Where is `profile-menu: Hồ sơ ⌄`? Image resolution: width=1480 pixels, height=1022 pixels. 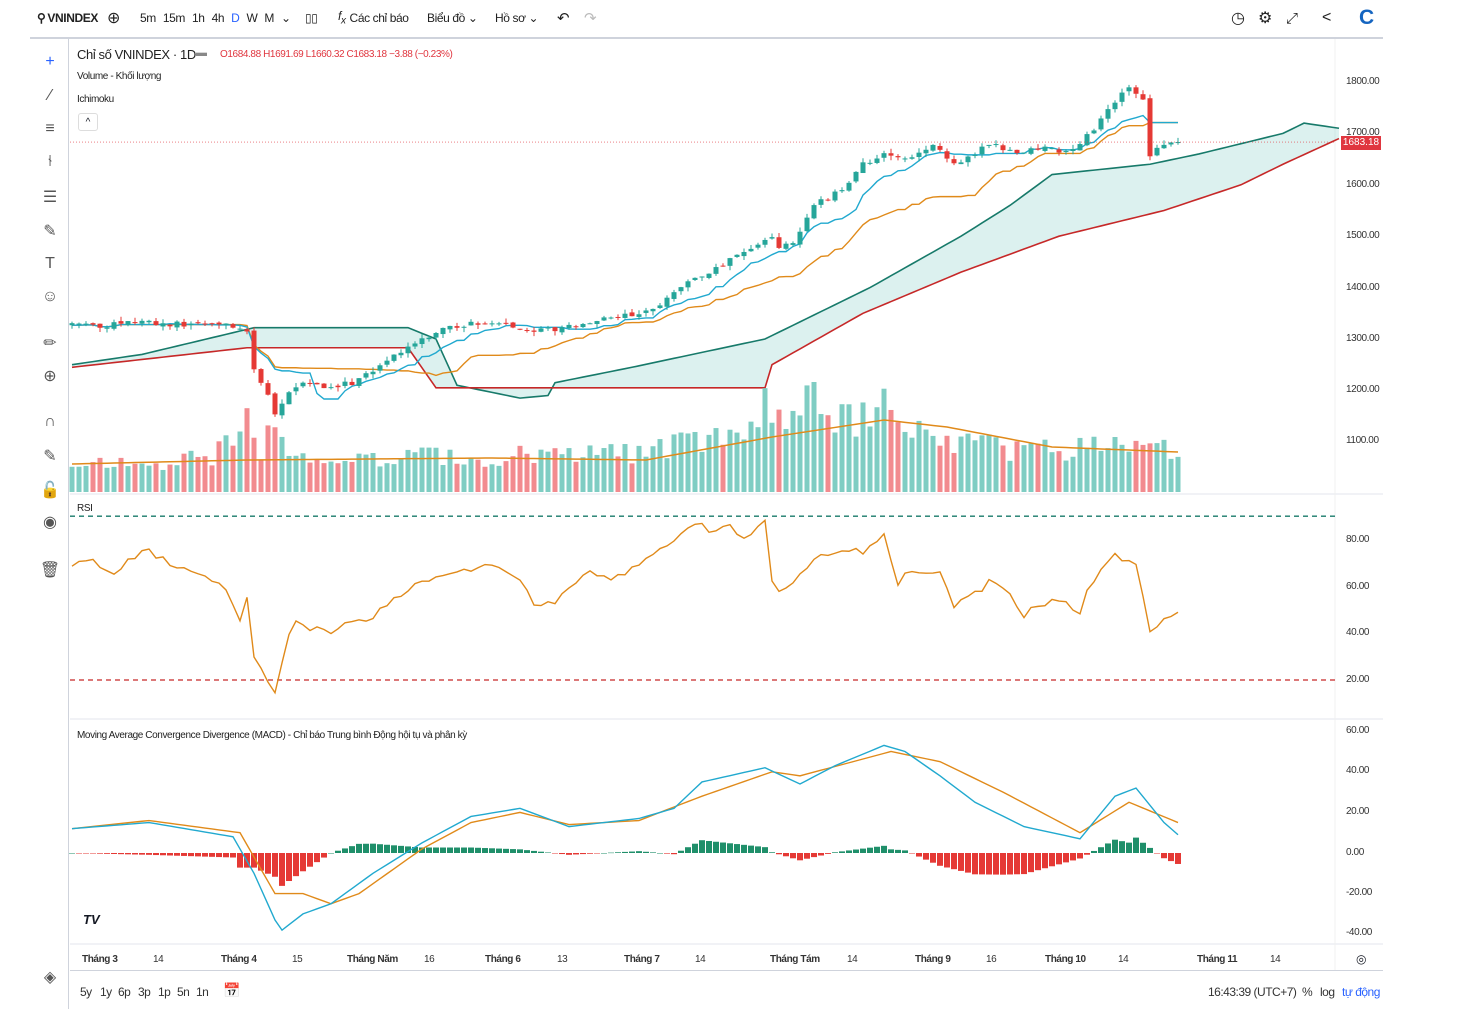 profile-menu: Hồ sơ ⌄ is located at coordinates (517, 18).